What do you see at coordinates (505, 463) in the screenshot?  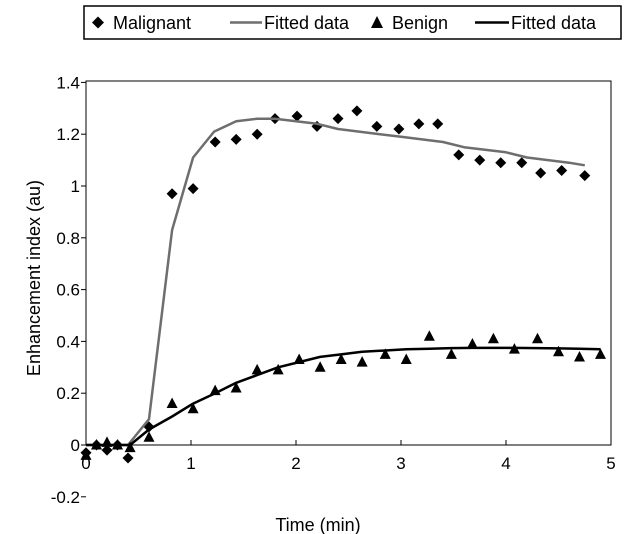 I see `x-tick-label: 4` at bounding box center [505, 463].